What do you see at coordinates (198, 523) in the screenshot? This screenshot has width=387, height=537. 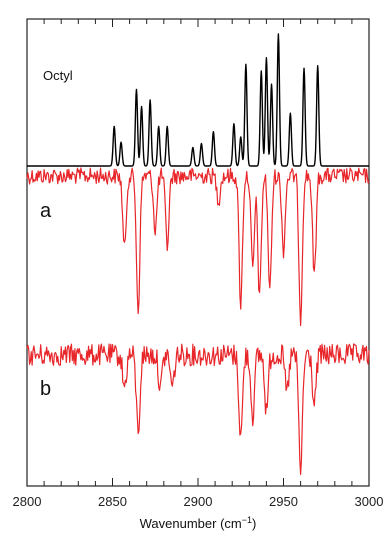 I see `x-axis-title: Wavenumber (cm−1)` at bounding box center [198, 523].